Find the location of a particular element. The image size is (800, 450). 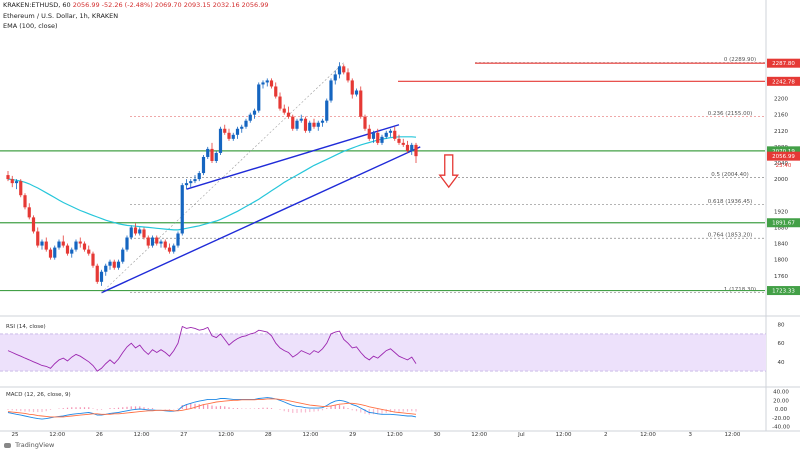

y-tick-label: 1760 is located at coordinates (781, 277).